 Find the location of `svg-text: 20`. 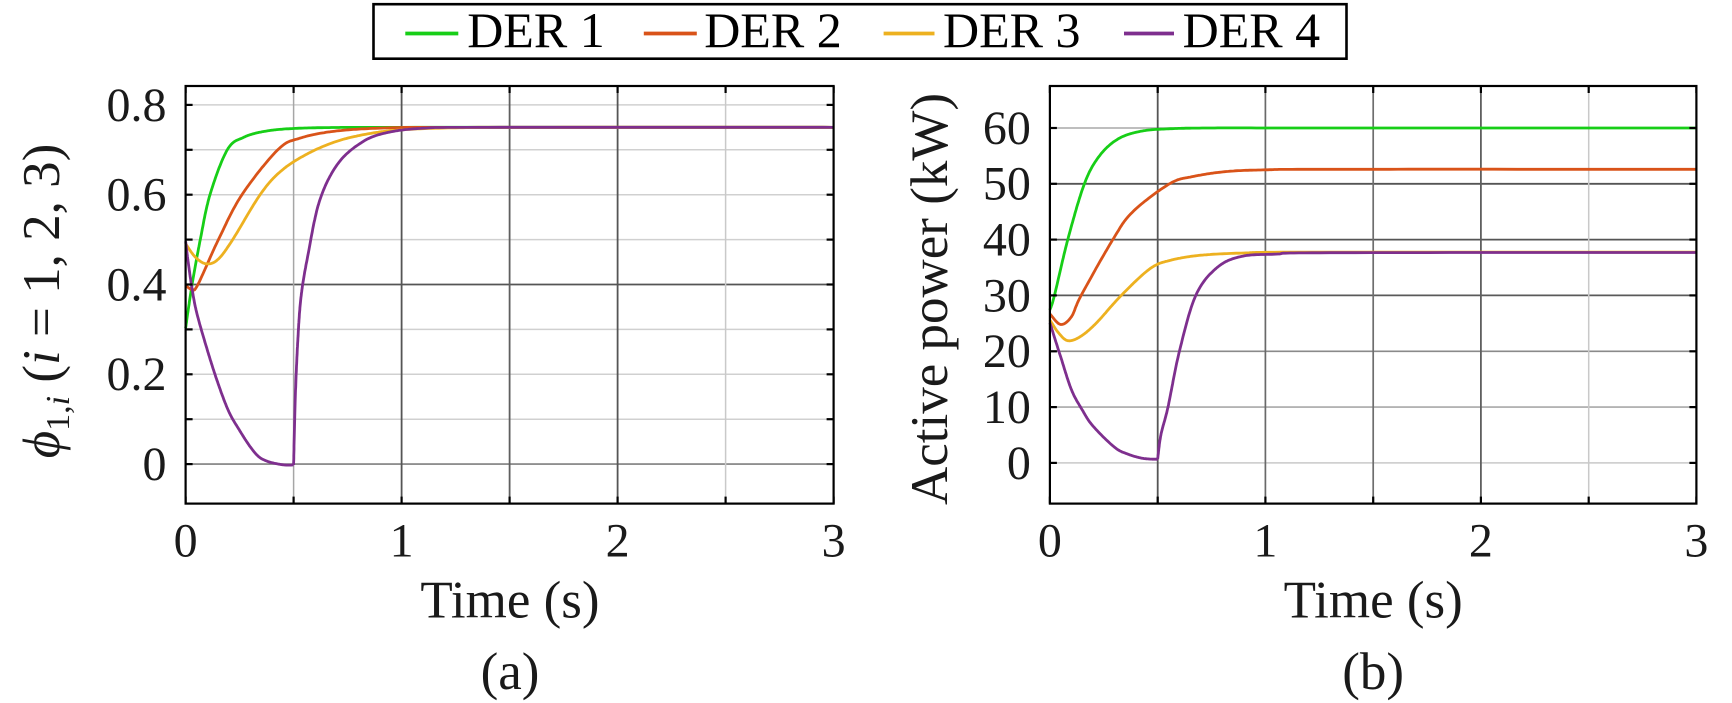

svg-text: 20 is located at coordinates (1007, 351).